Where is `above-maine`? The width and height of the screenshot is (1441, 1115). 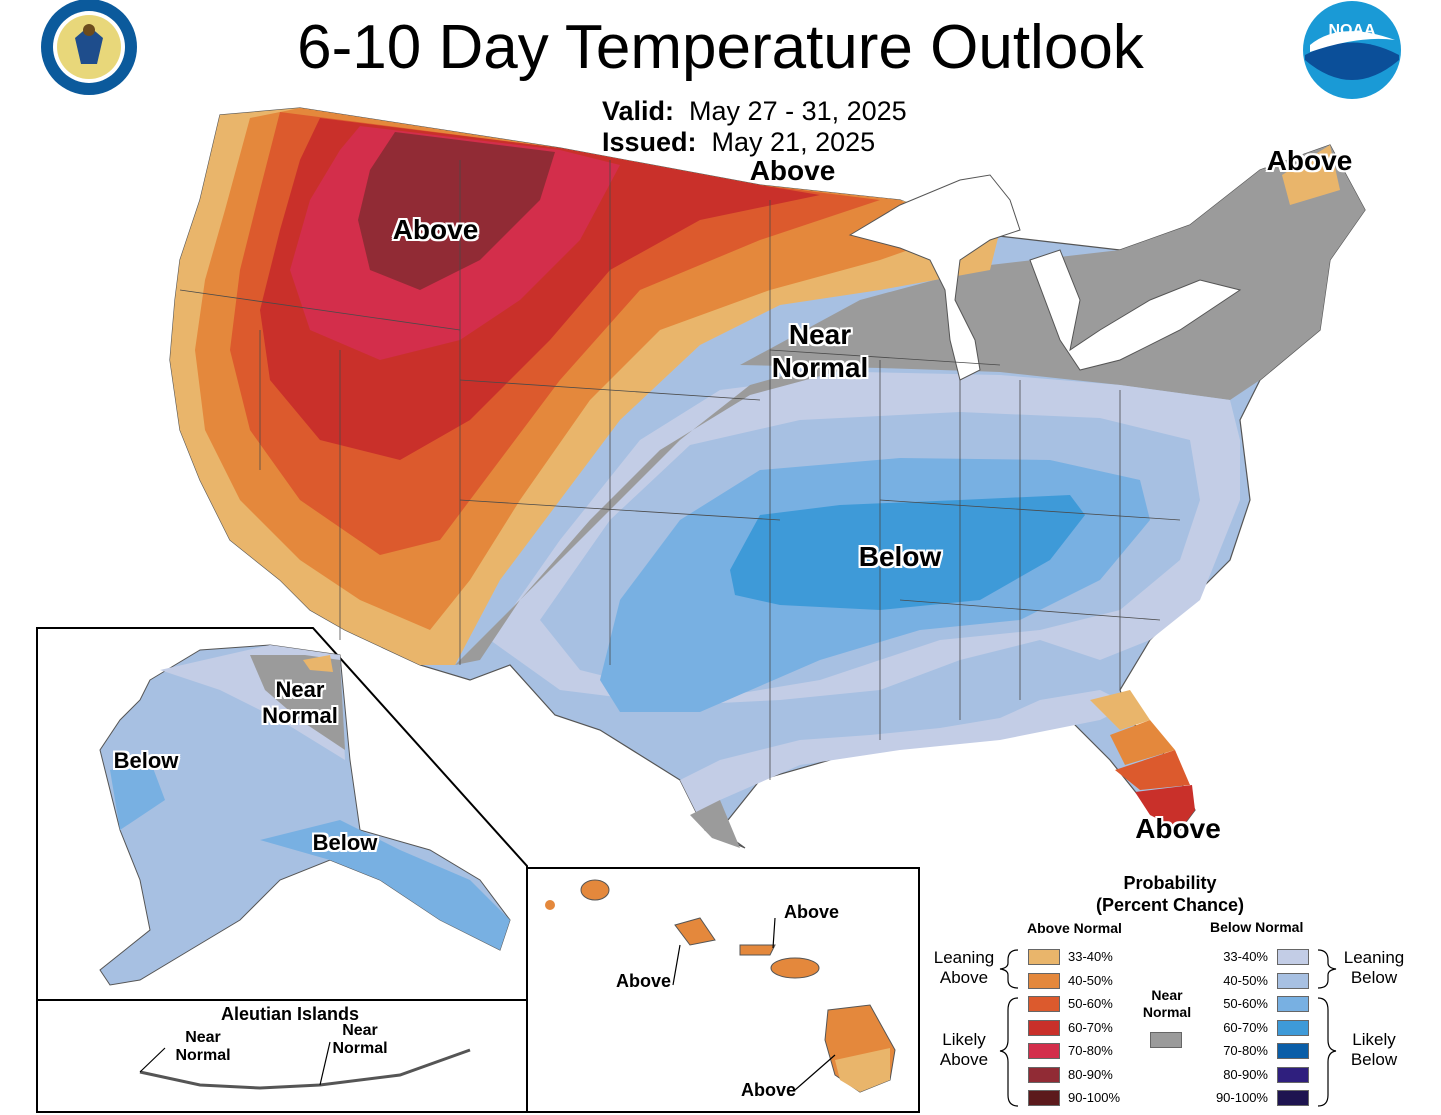 above-maine is located at coordinates (1311, 175).